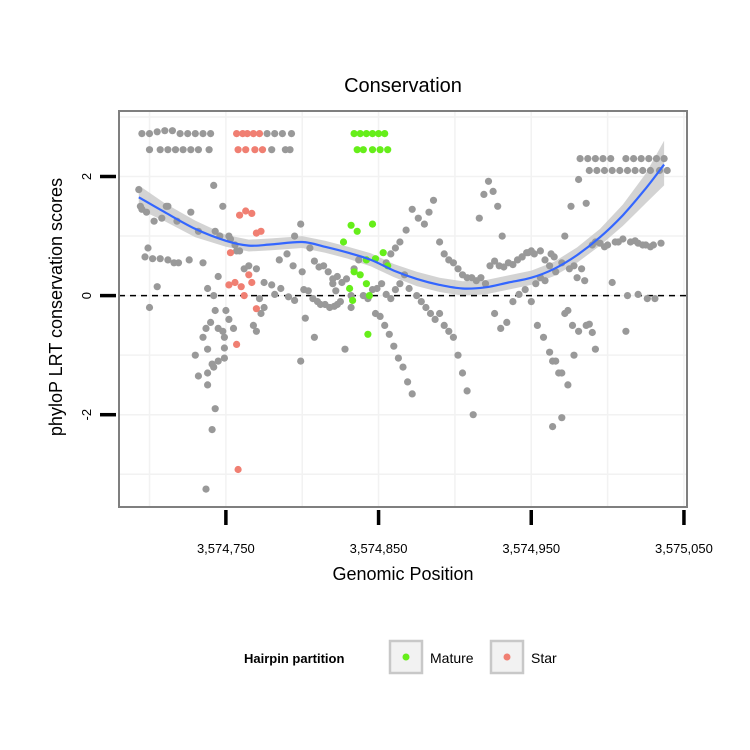  Describe the element at coordinates (402, 574) in the screenshot. I see `x-axis-title: Genomic Position` at that location.